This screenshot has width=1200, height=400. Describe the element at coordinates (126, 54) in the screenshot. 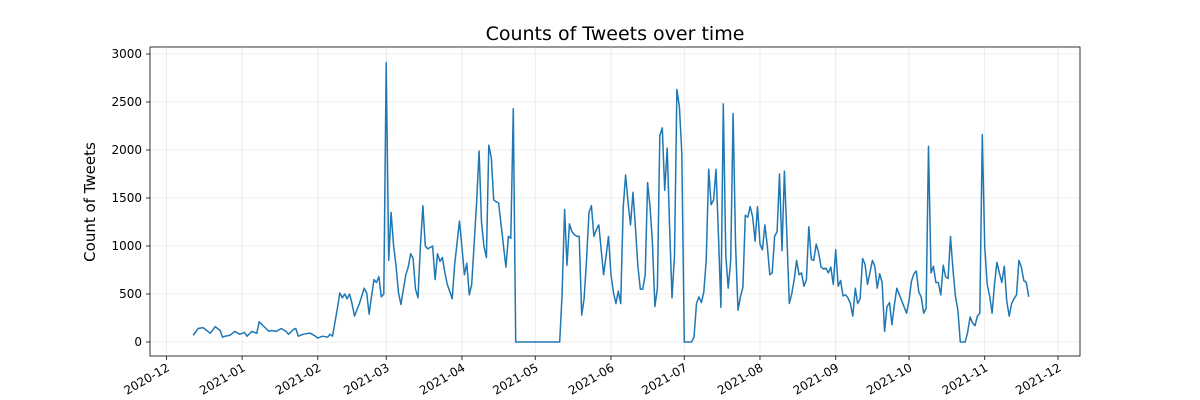

I see `y-tick-label: 3000` at that location.